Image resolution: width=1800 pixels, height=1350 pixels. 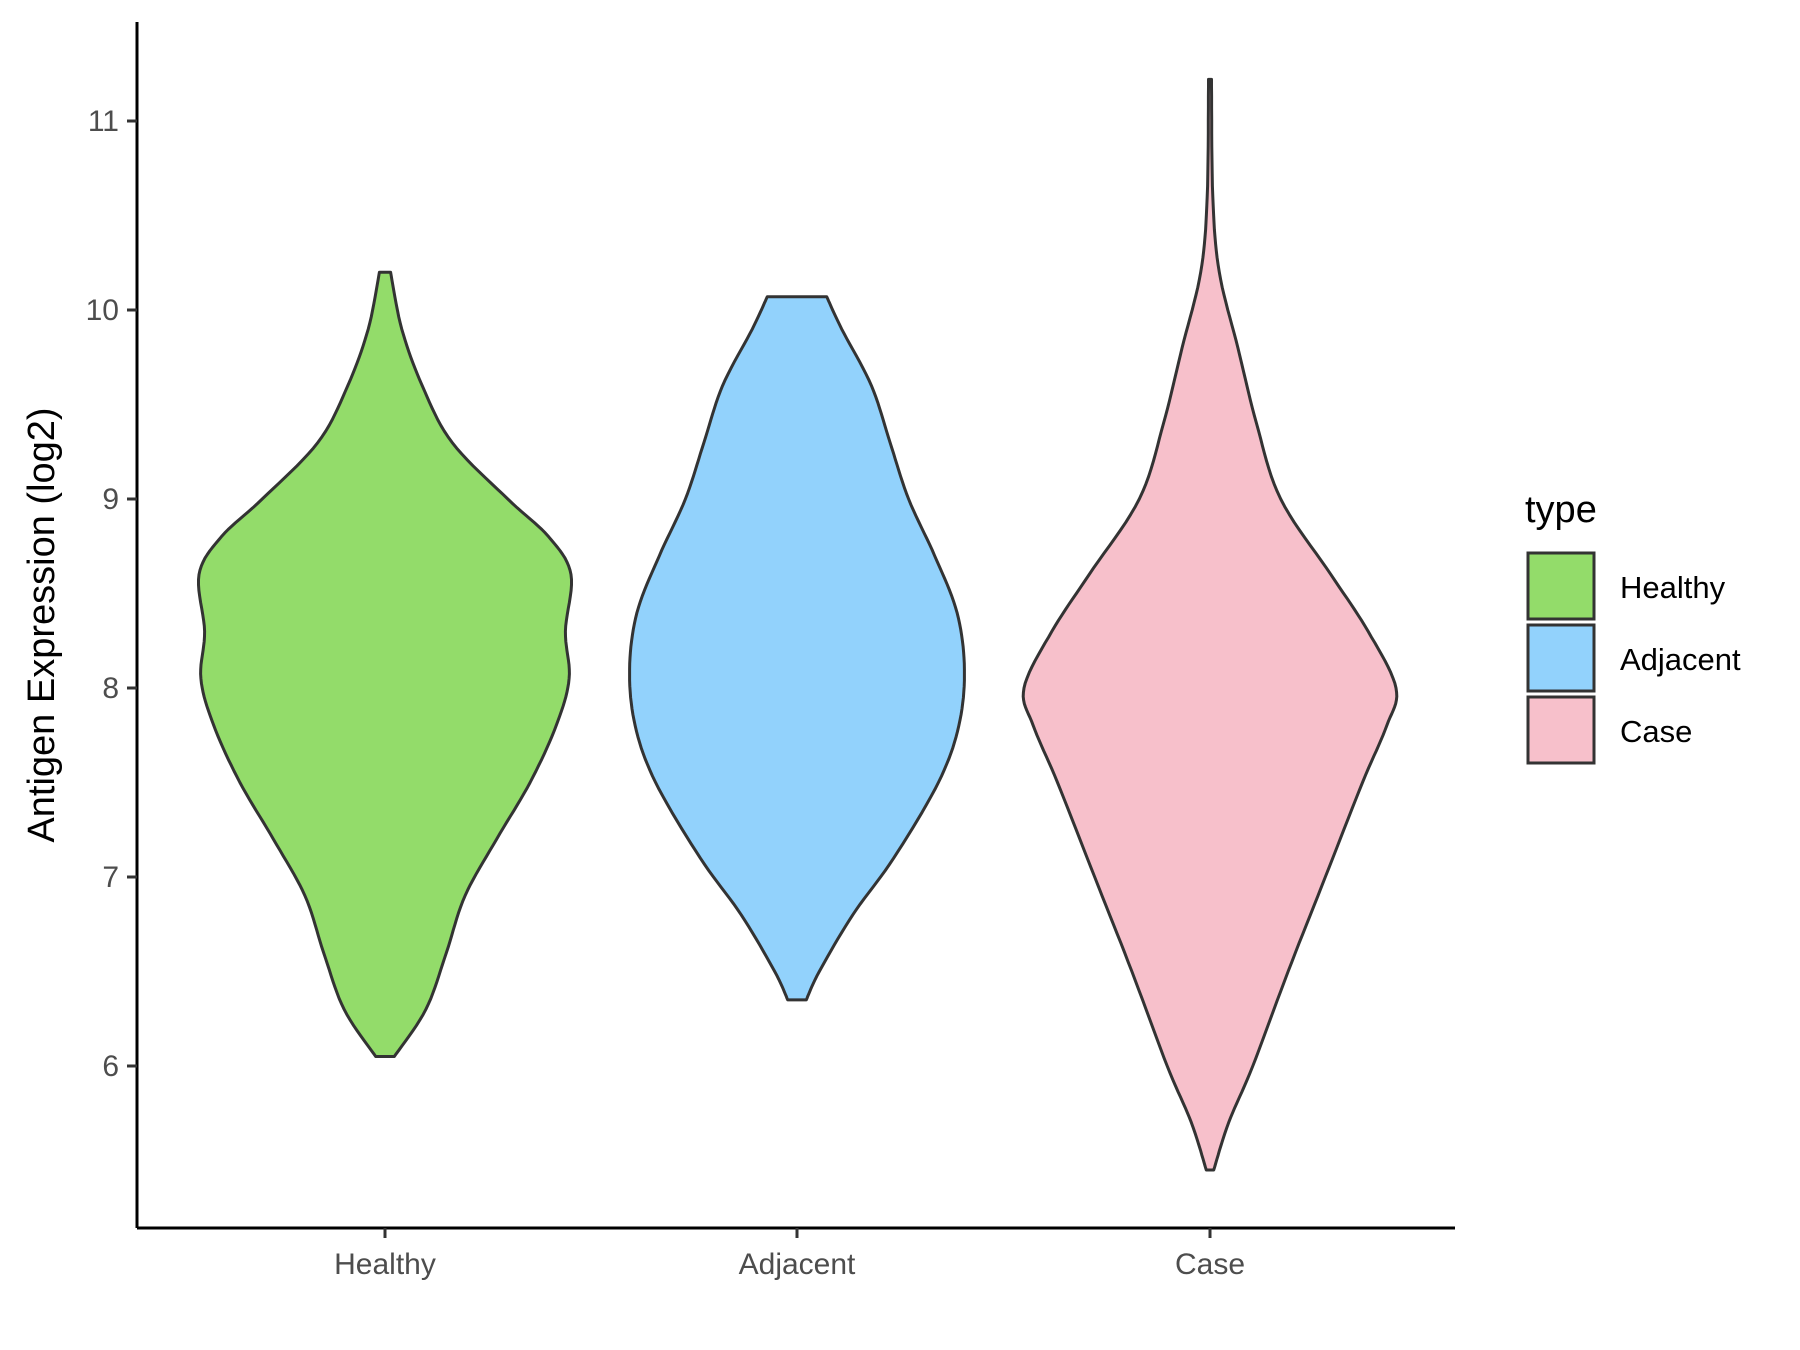 What do you see at coordinates (385, 664) in the screenshot?
I see `violin-healthy` at bounding box center [385, 664].